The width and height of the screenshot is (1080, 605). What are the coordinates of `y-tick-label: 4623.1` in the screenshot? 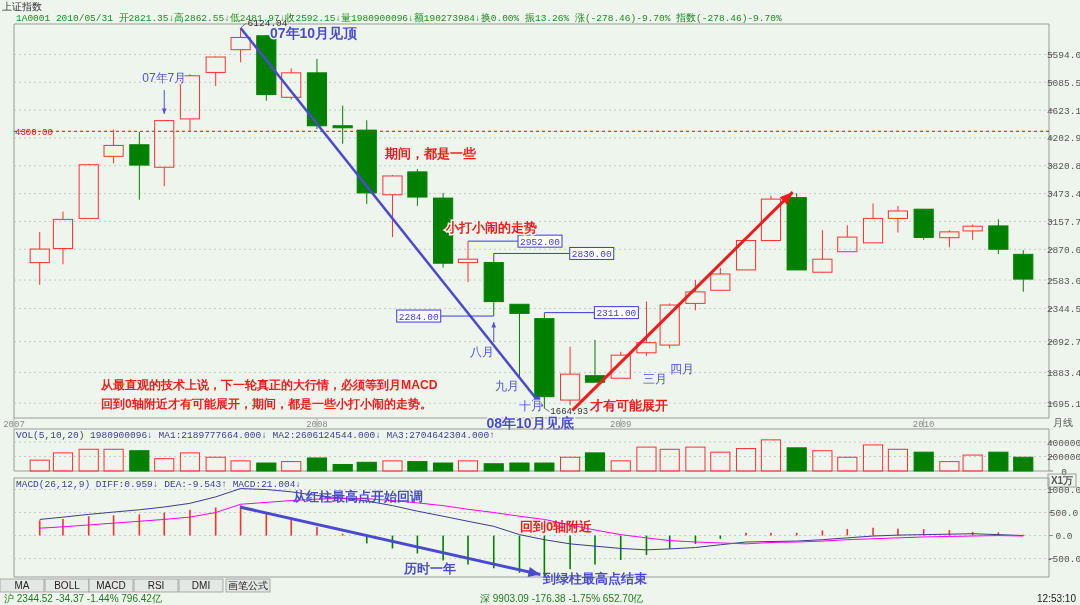 It's located at (1063, 111).